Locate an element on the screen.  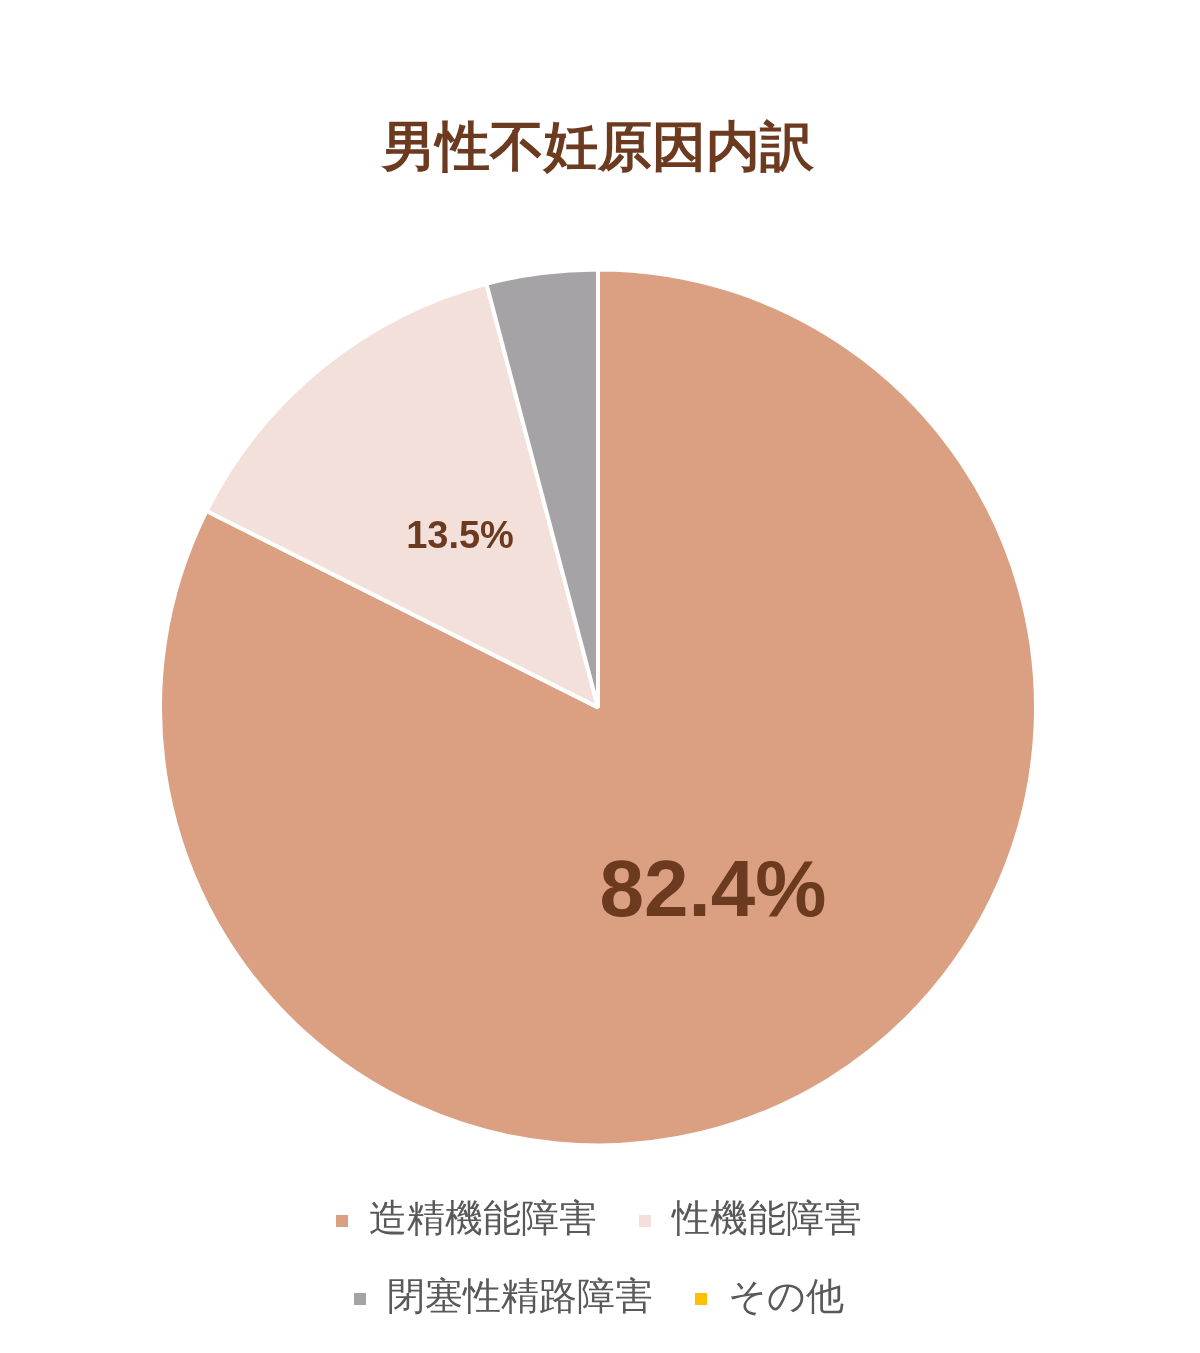
data-label: 82.4% is located at coordinates (713, 888).